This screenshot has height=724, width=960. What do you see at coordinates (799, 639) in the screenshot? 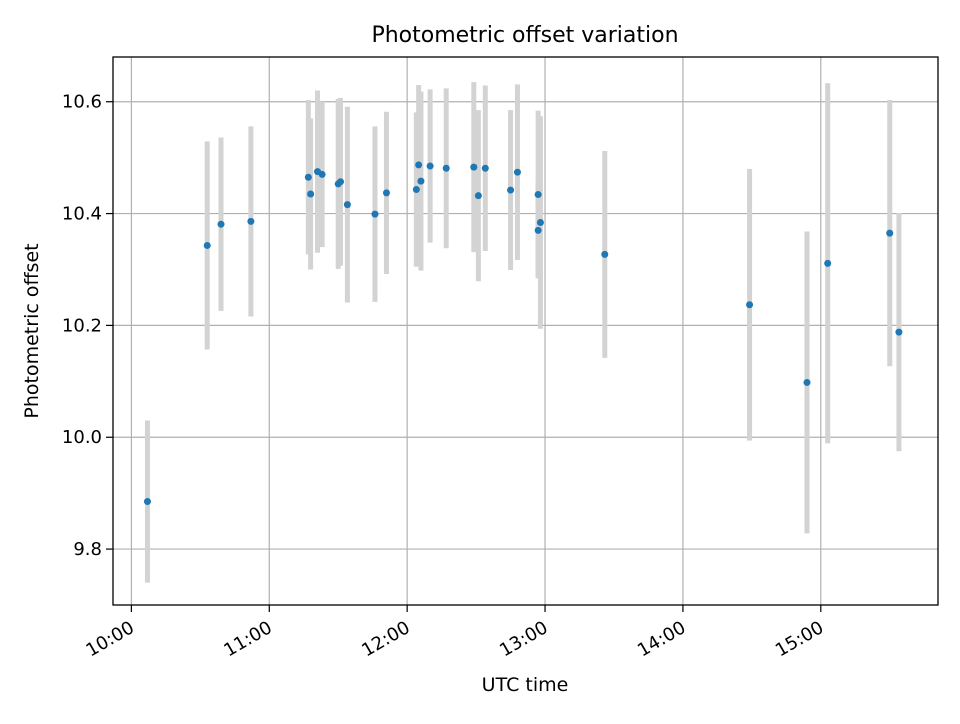
I see `x-tick-label: 15:00` at bounding box center [799, 639].